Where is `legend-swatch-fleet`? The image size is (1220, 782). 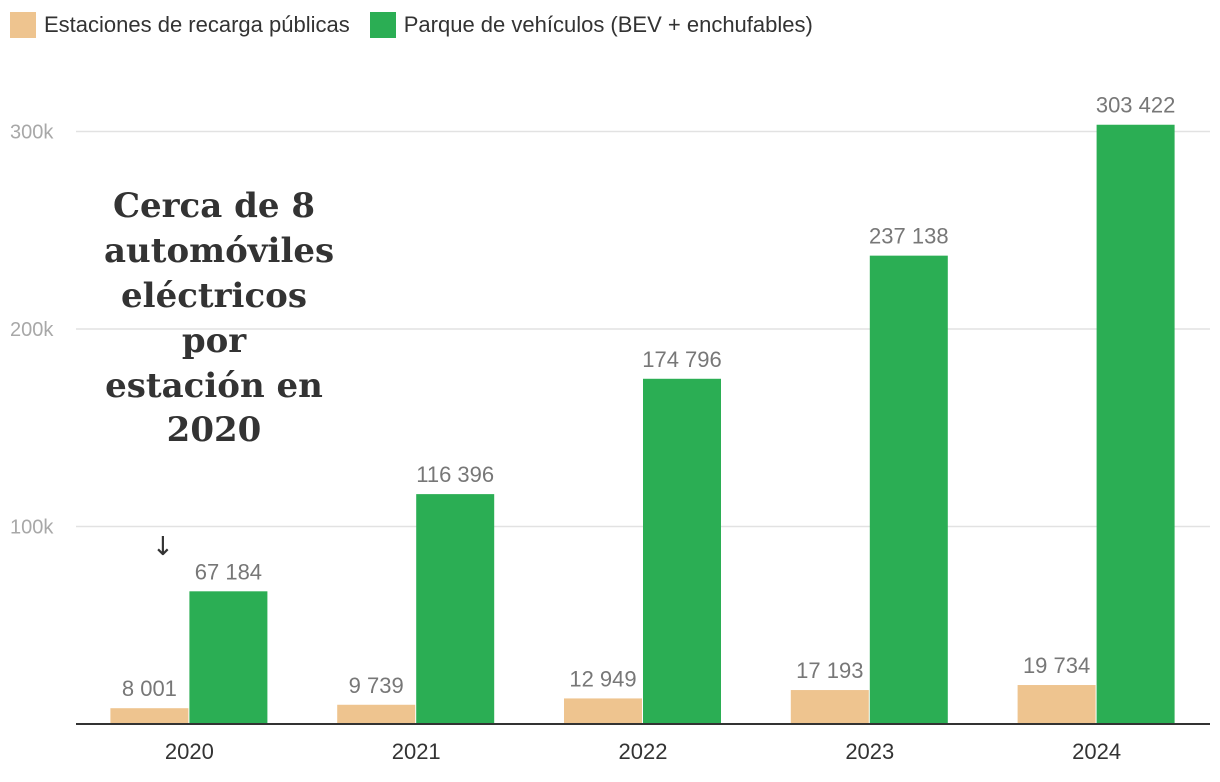 legend-swatch-fleet is located at coordinates (382, 25).